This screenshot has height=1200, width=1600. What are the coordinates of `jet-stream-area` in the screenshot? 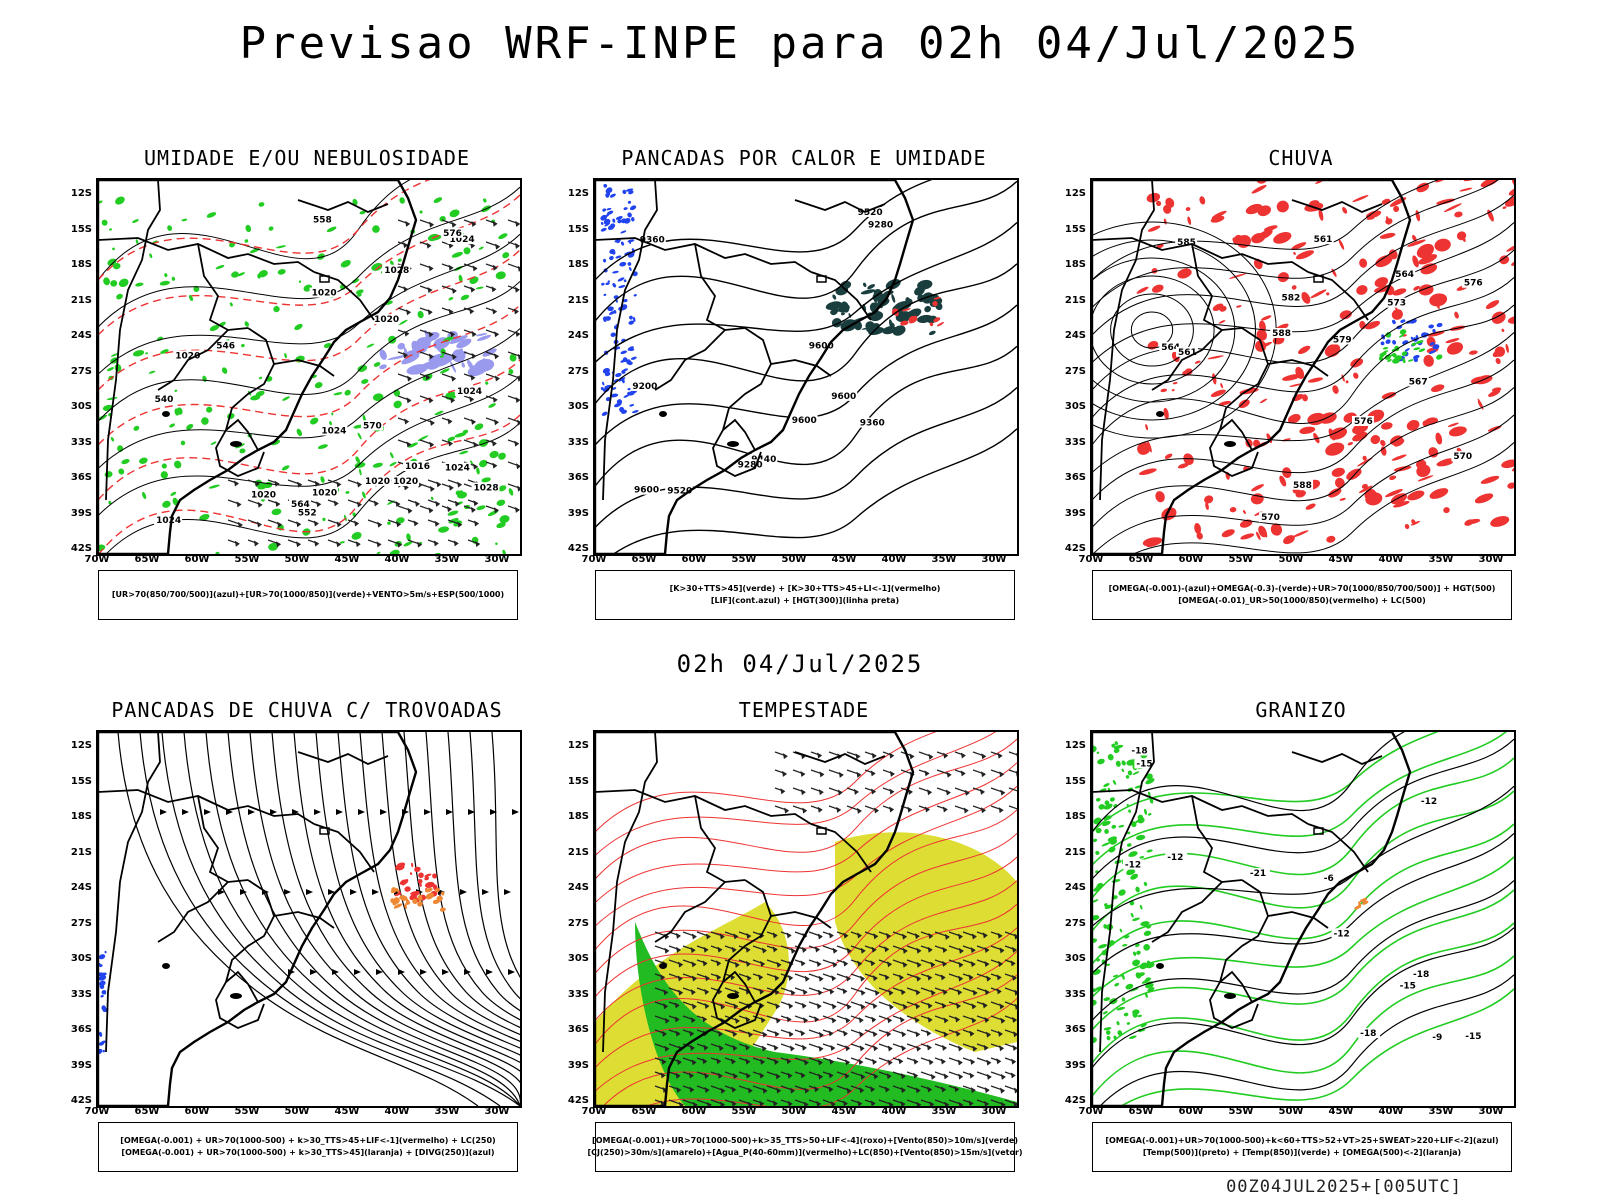 It's located at (926, 942).